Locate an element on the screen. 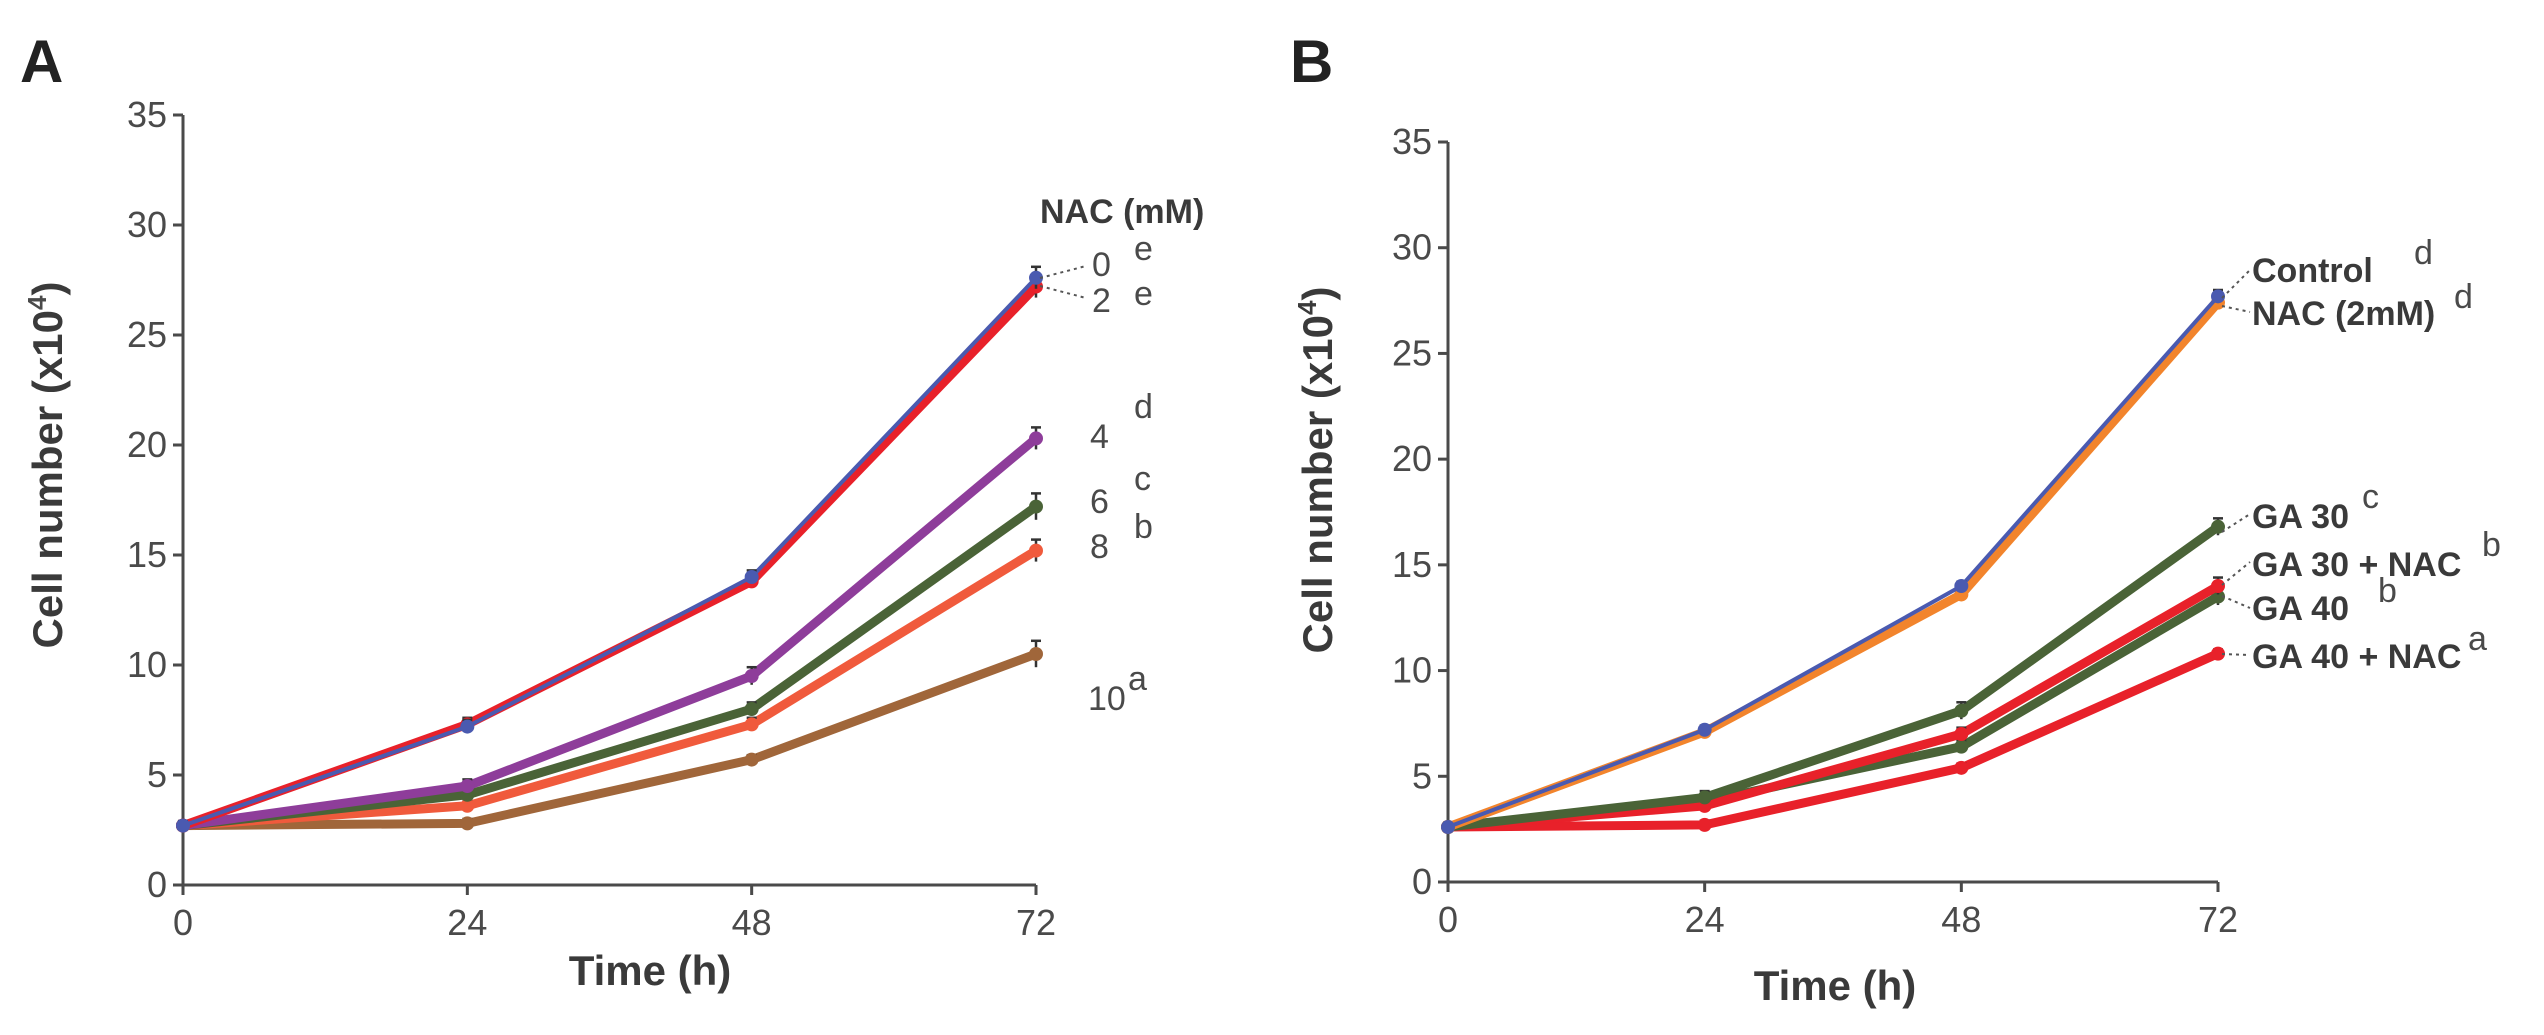 This screenshot has width=2544, height=1035. panel-a-label-4: 4 is located at coordinates (1099, 437).